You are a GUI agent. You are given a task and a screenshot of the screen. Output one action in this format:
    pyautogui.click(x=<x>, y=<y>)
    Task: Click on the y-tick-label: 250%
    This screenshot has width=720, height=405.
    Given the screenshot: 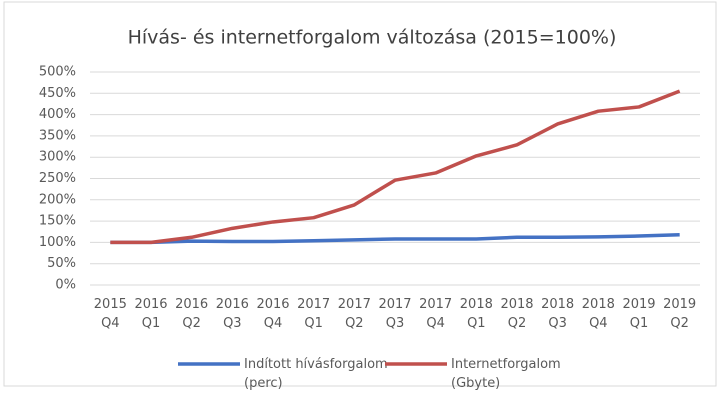 What is the action you would take?
    pyautogui.click(x=57, y=178)
    